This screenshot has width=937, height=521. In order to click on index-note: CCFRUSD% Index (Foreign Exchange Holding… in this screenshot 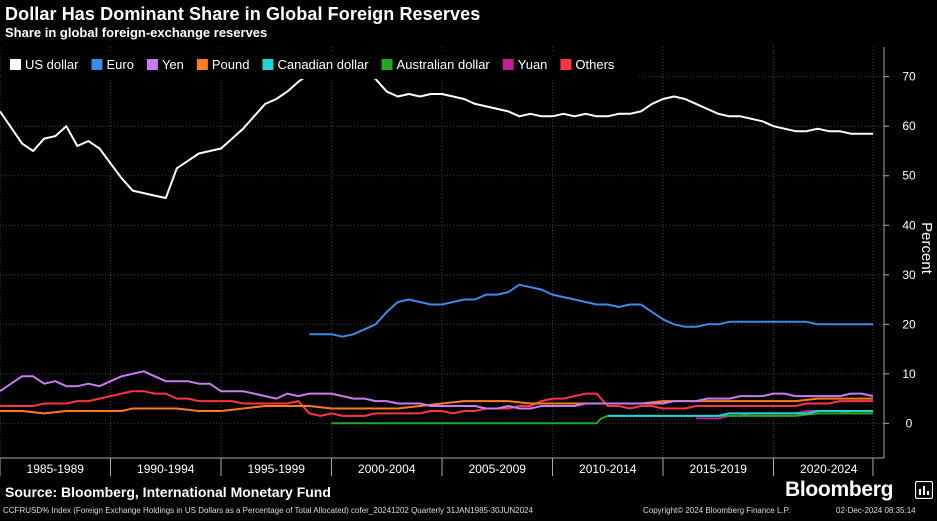, I will do `click(268, 510)`.